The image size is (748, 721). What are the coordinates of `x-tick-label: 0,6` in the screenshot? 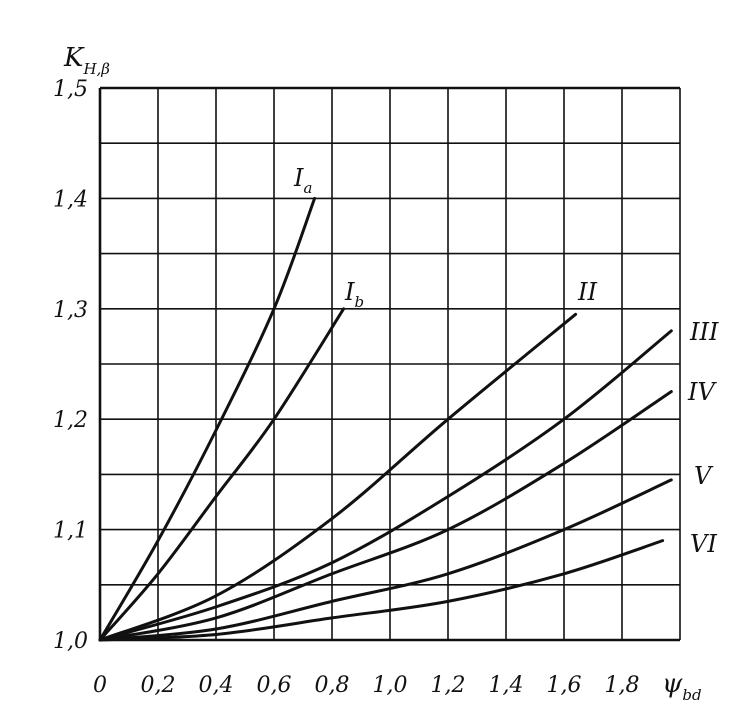 It's located at (274, 685).